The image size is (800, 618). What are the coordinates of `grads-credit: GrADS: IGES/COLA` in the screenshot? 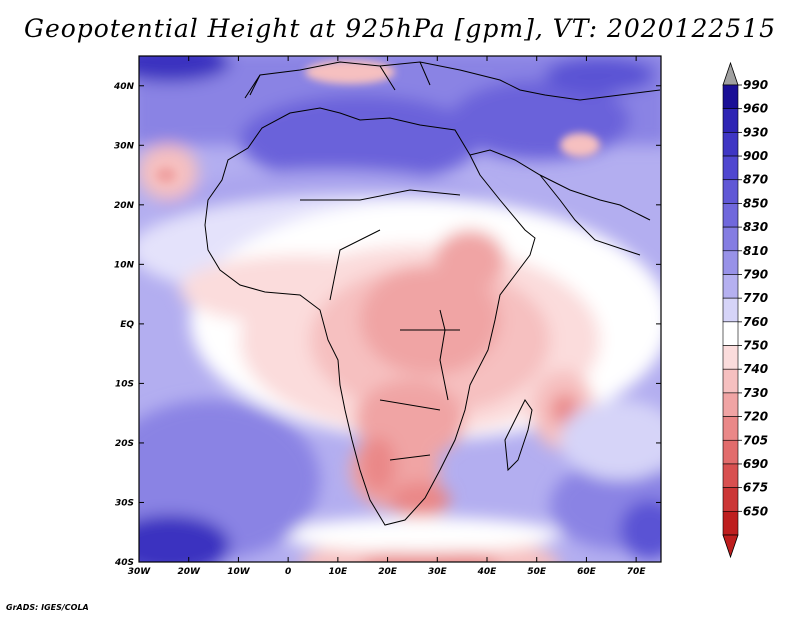 It's located at (47, 607).